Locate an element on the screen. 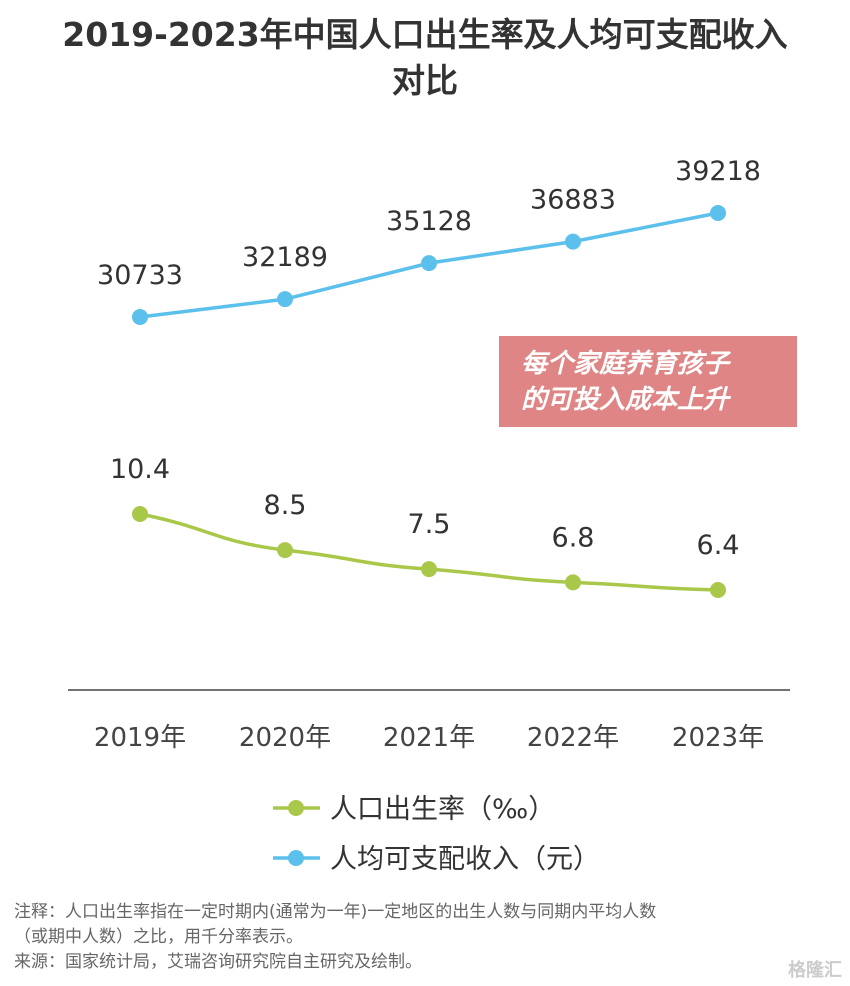 The image size is (850, 986). note-line-1: 注释：人口出生率指在一定时期内(通常为一年)一定地区的出生人数与同期内平均人数 is located at coordinates (335, 912).